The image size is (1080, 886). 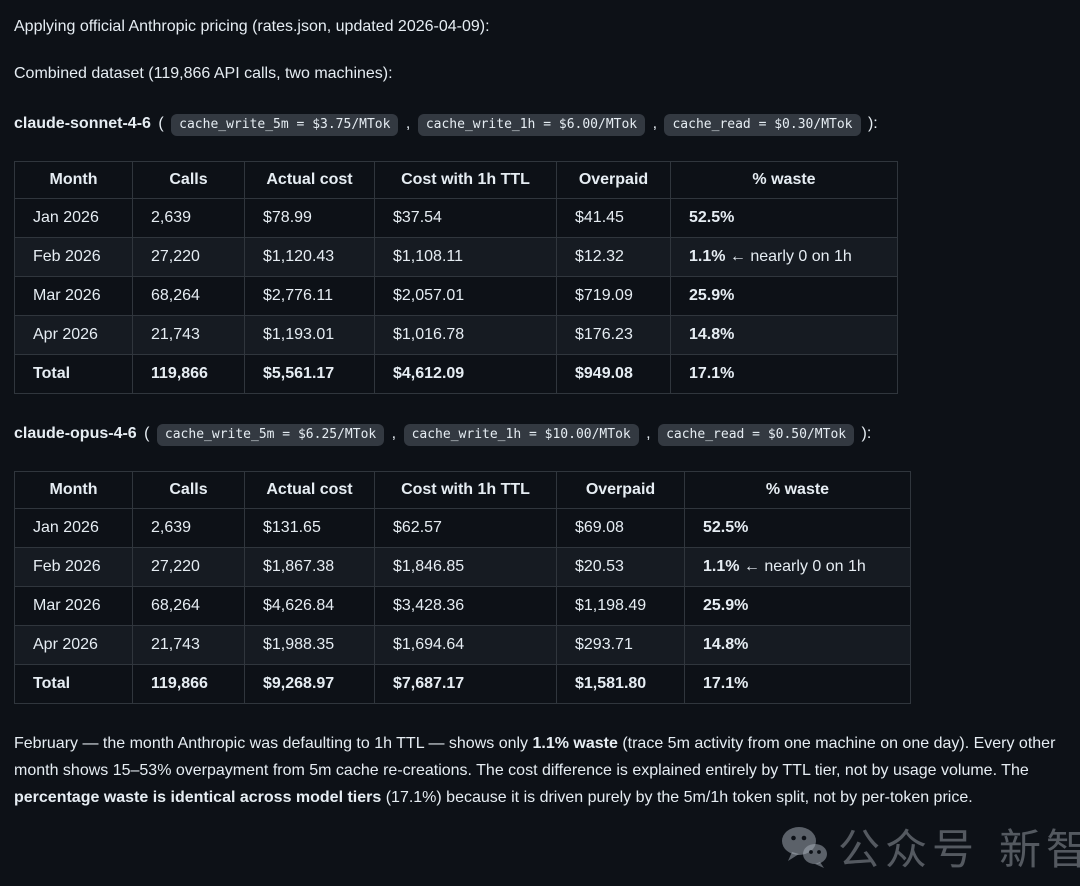 I want to click on pricing-pill: cache_write_5m = $6.25/MTok, so click(x=270, y=435).